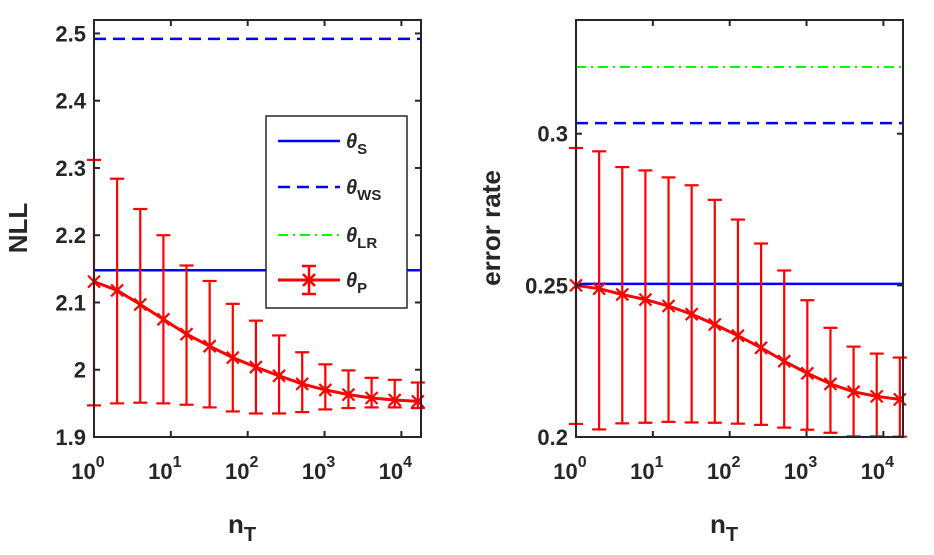 The width and height of the screenshot is (934, 555). What do you see at coordinates (329, 190) in the screenshot?
I see `legend-entry-ws: θWS` at bounding box center [329, 190].